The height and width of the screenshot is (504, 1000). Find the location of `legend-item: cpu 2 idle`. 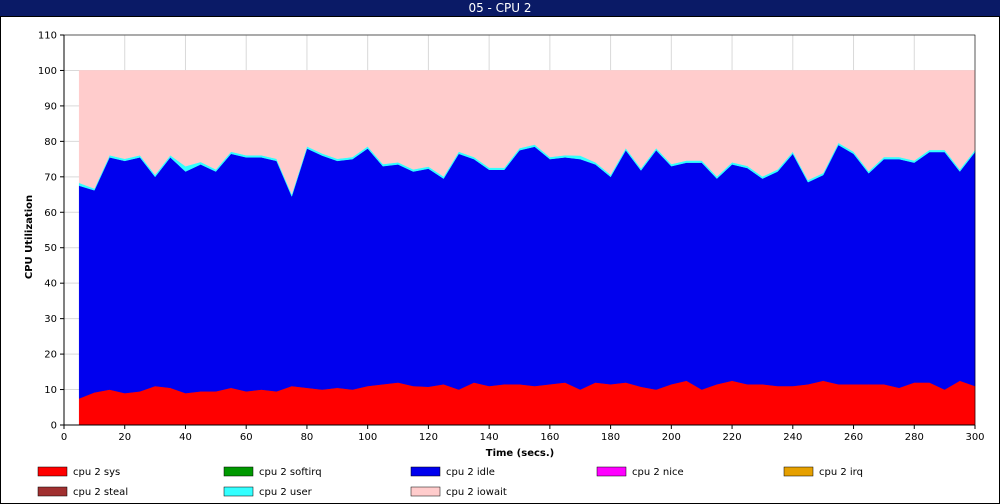

legend-item: cpu 2 idle is located at coordinates (452, 472).